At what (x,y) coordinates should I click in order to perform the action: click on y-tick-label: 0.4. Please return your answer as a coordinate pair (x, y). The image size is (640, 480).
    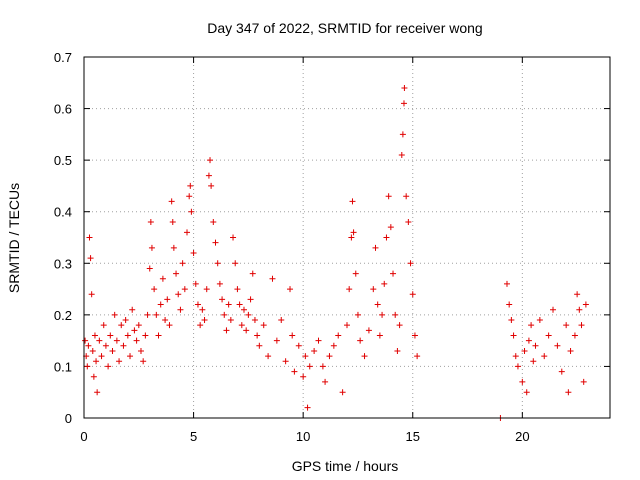
    Looking at the image, I should click on (63, 212).